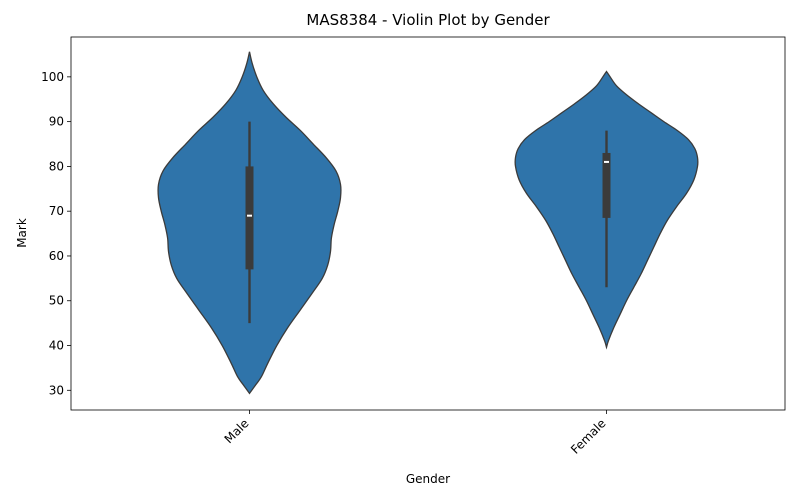 This screenshot has height=500, width=800. I want to click on y-axis: 30 40 50 60 70 80 90 100, so click(56, 233).